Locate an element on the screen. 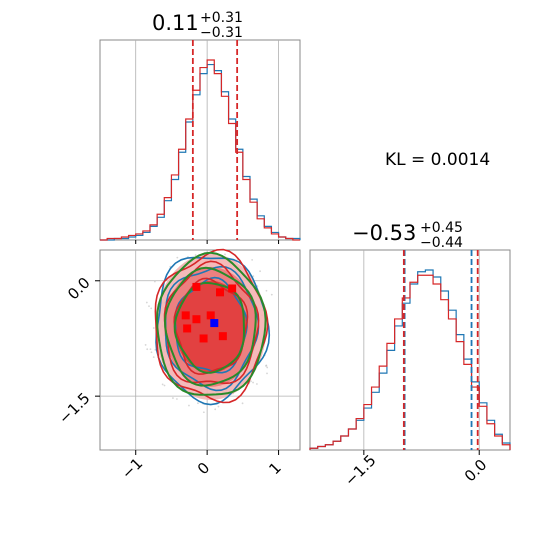 This screenshot has width=550, height=550. hist1-series-a is located at coordinates (200, 152).